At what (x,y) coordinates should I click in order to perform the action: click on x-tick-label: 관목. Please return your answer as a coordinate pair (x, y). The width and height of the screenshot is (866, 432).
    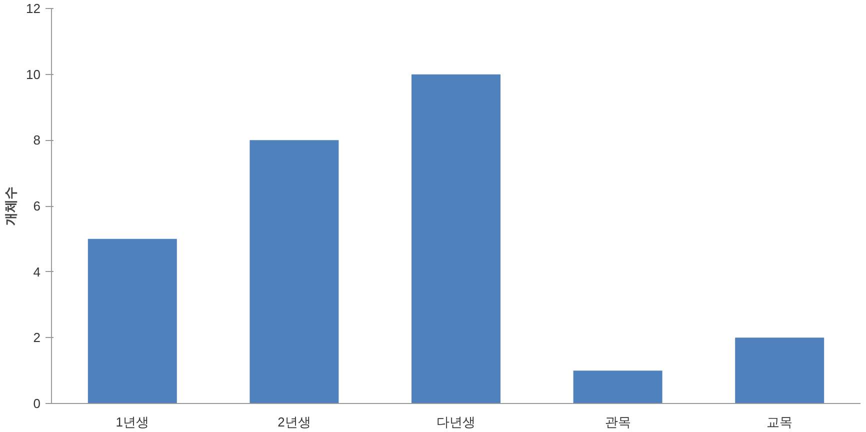
    Looking at the image, I should click on (617, 422).